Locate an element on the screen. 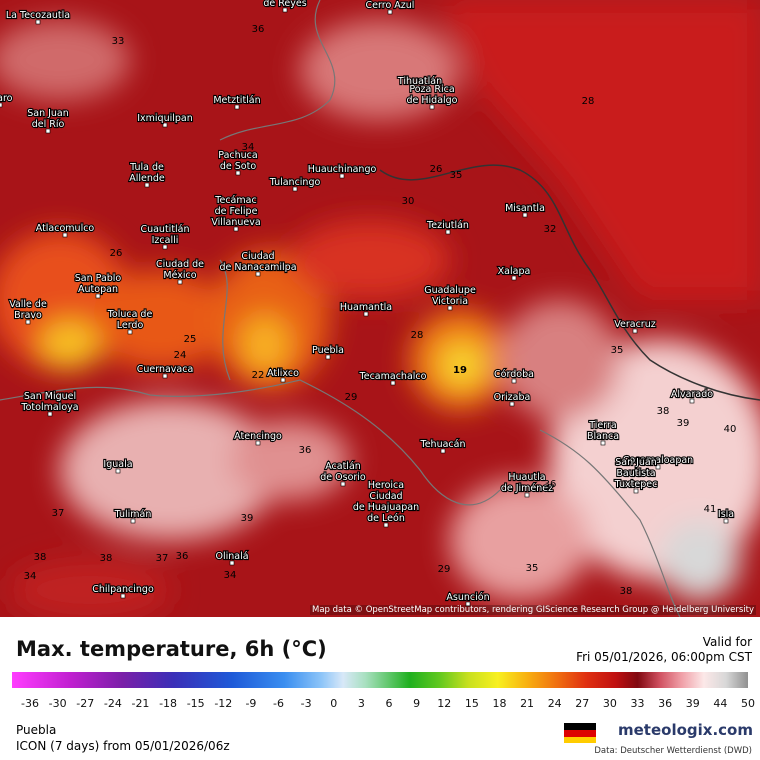 The width and height of the screenshot is (760, 760). scale-tick: 18 is located at coordinates (499, 703).